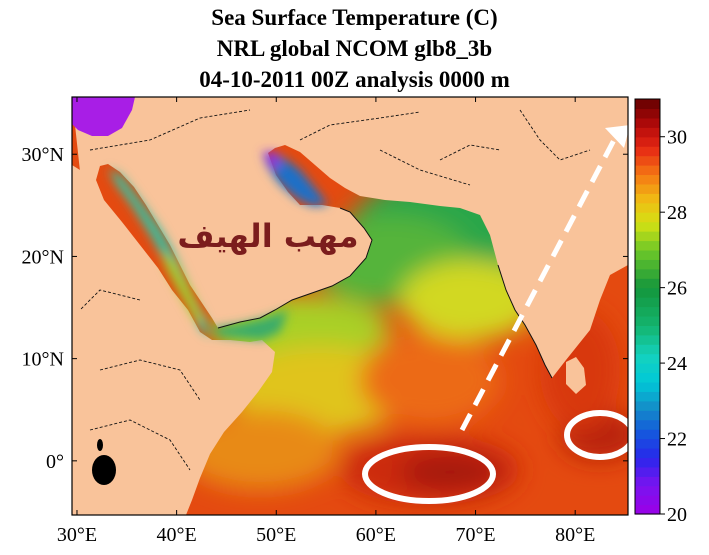  I want to click on arrow-head, so click(616, 136).